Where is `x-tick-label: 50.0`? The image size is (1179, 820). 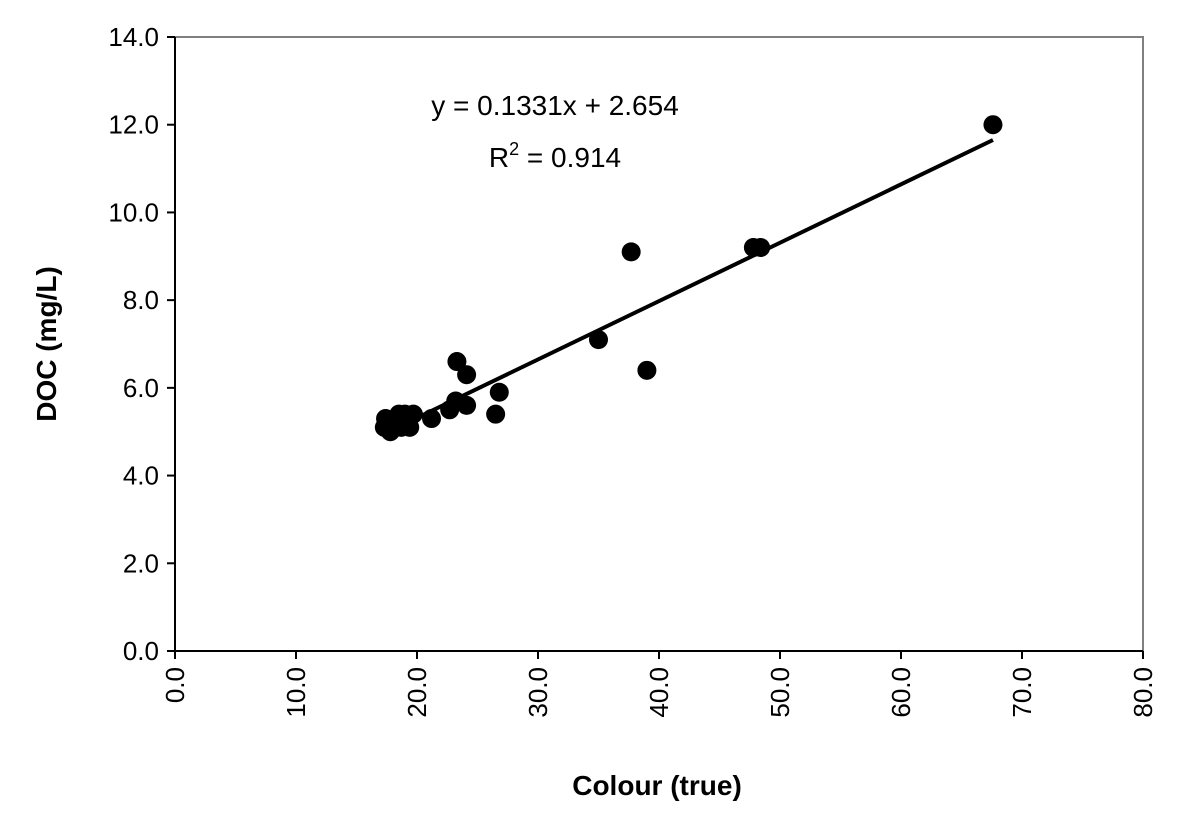 x-tick-label: 50.0 is located at coordinates (780, 692).